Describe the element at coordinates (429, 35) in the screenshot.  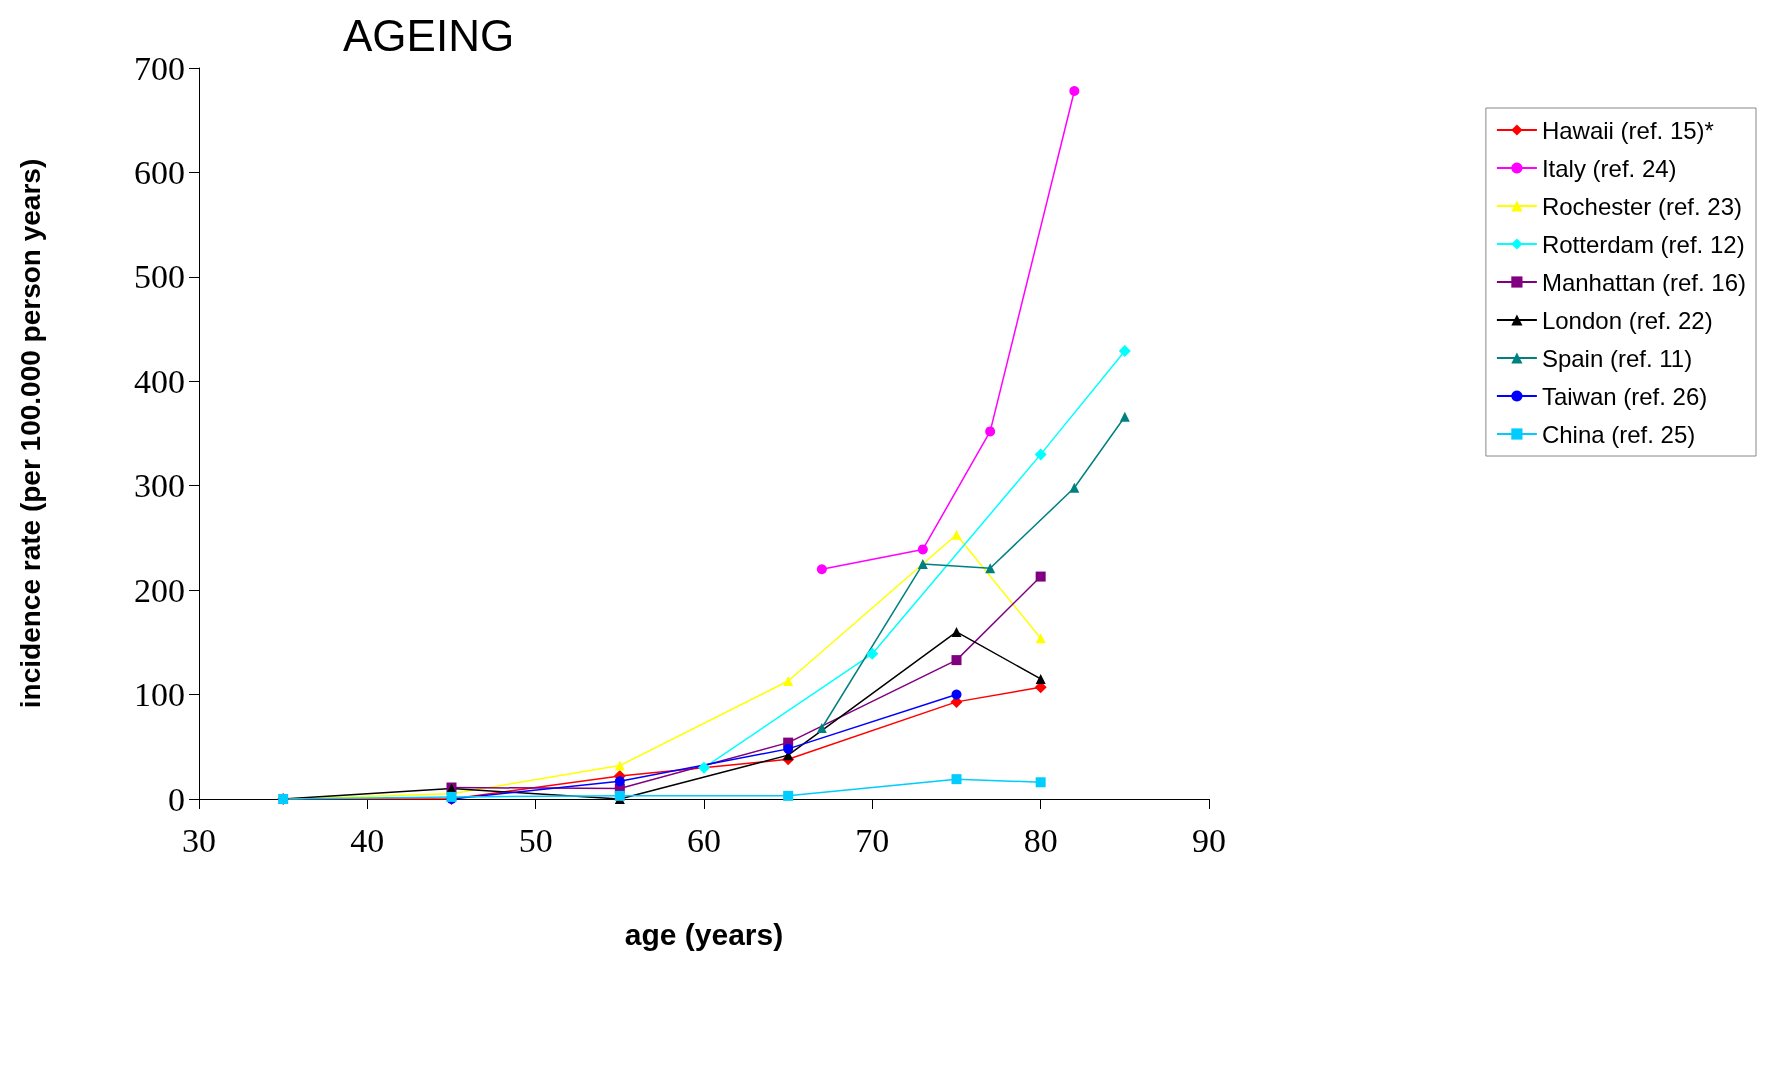
I see `chart-title: AGEING` at that location.